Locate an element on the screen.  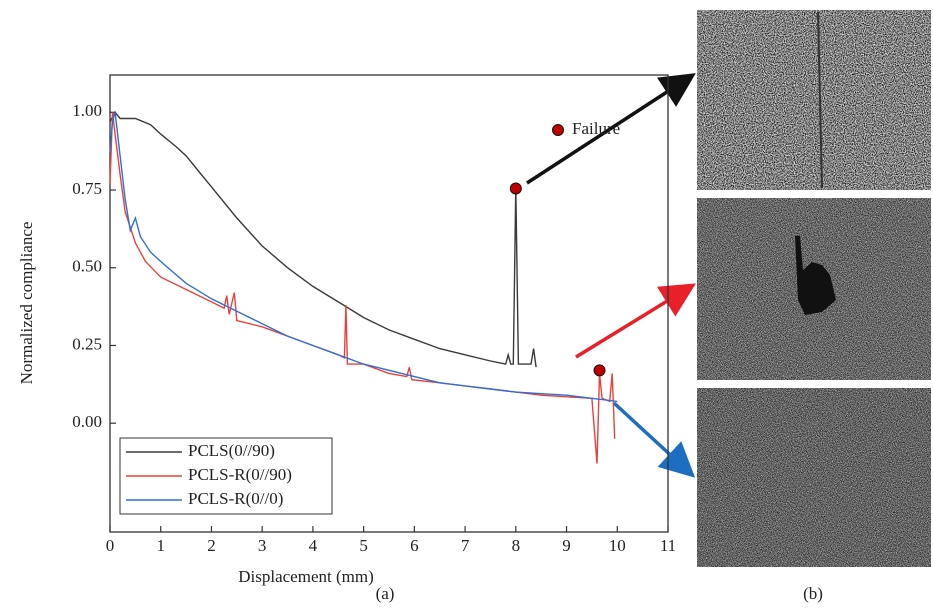
x-tick-label: 3 is located at coordinates (262, 545).